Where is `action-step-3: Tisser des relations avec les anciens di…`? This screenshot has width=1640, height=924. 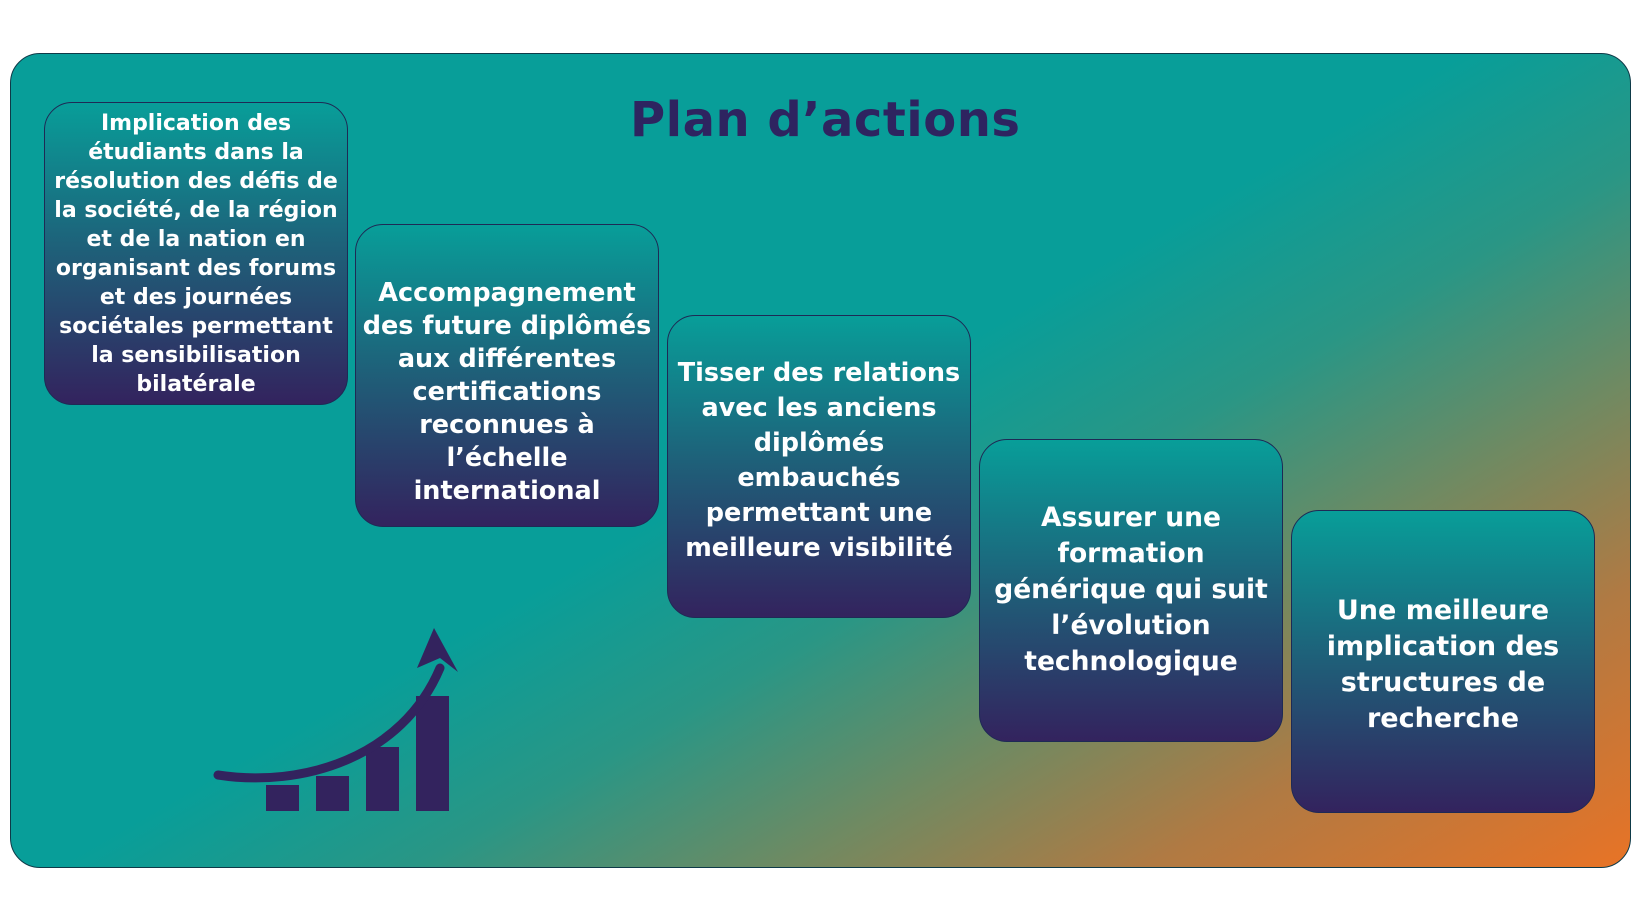 action-step-3: Tisser des relations avec les anciens di… is located at coordinates (819, 466).